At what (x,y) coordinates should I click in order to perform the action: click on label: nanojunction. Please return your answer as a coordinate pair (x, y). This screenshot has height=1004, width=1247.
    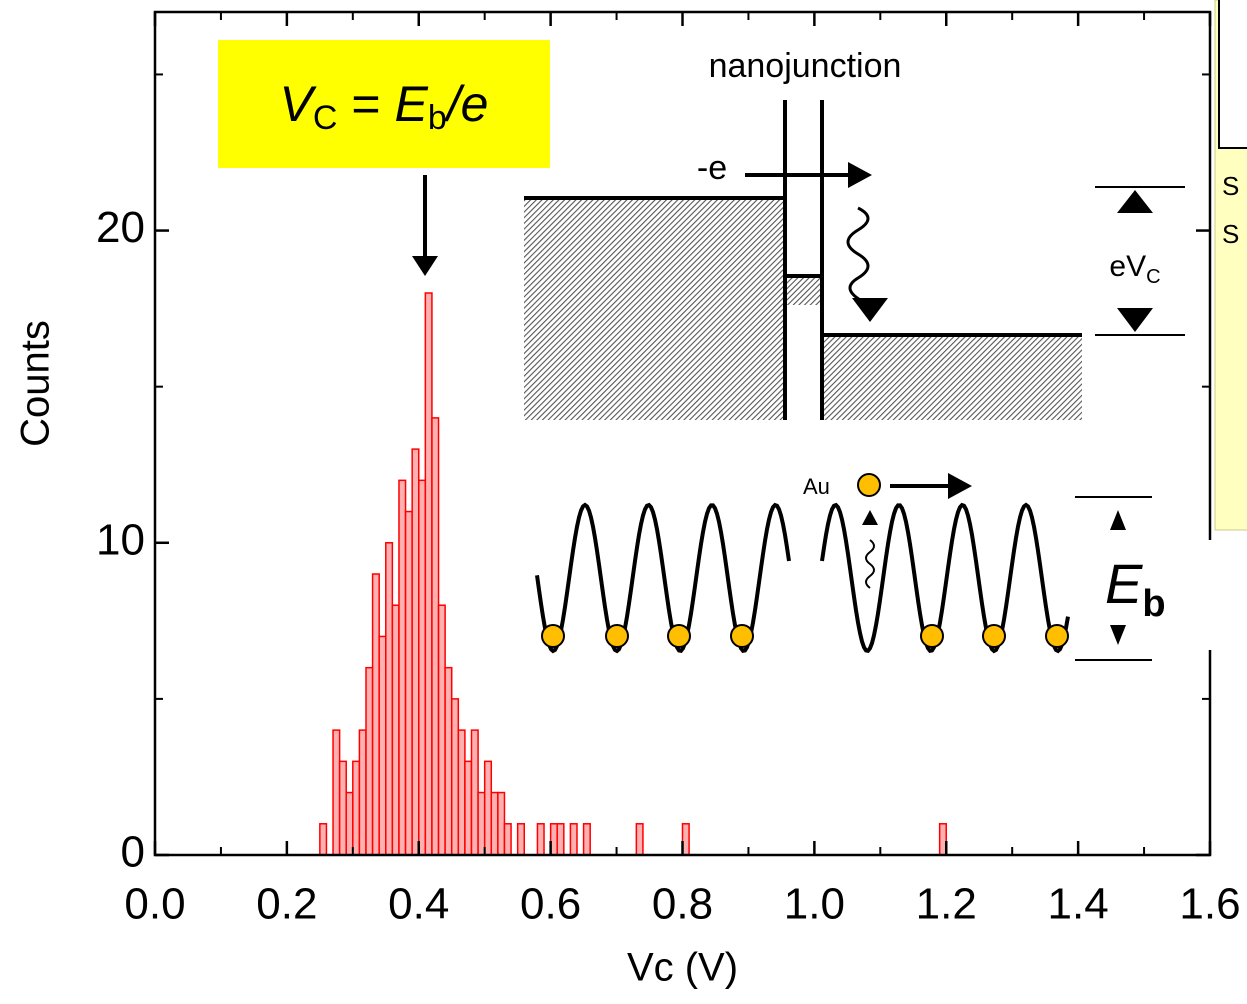
    Looking at the image, I should click on (805, 66).